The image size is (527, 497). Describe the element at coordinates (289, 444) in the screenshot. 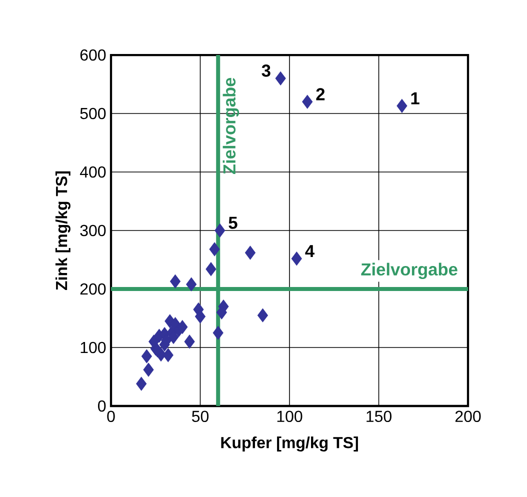

I see `x-axis-title: Kupfer [mg/kg TS]` at that location.